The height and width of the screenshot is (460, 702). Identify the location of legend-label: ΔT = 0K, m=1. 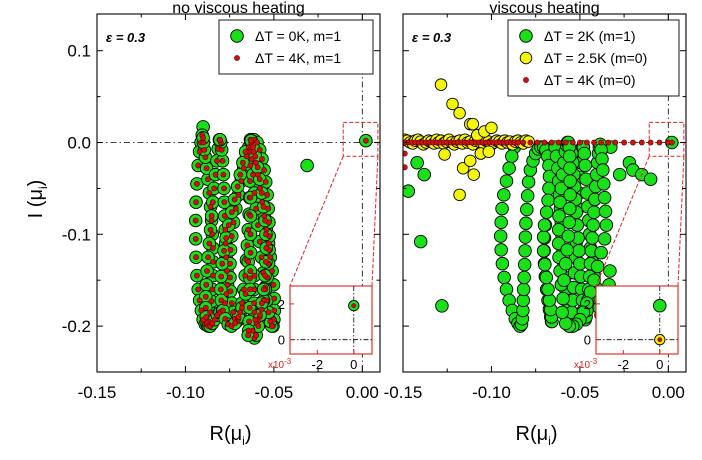
(298, 36).